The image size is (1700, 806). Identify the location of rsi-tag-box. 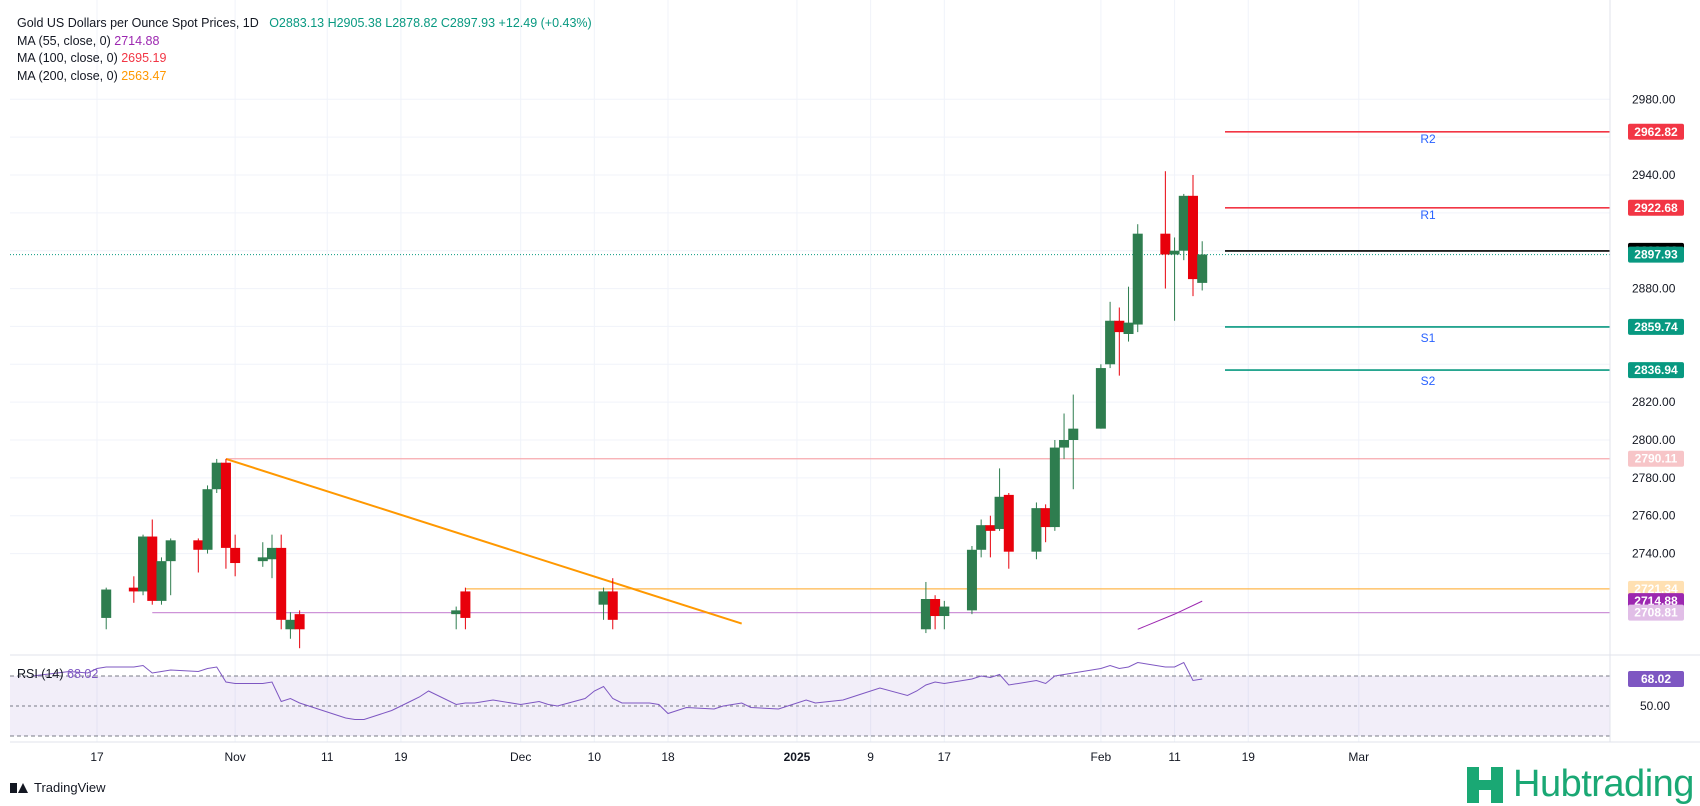
(1656, 678).